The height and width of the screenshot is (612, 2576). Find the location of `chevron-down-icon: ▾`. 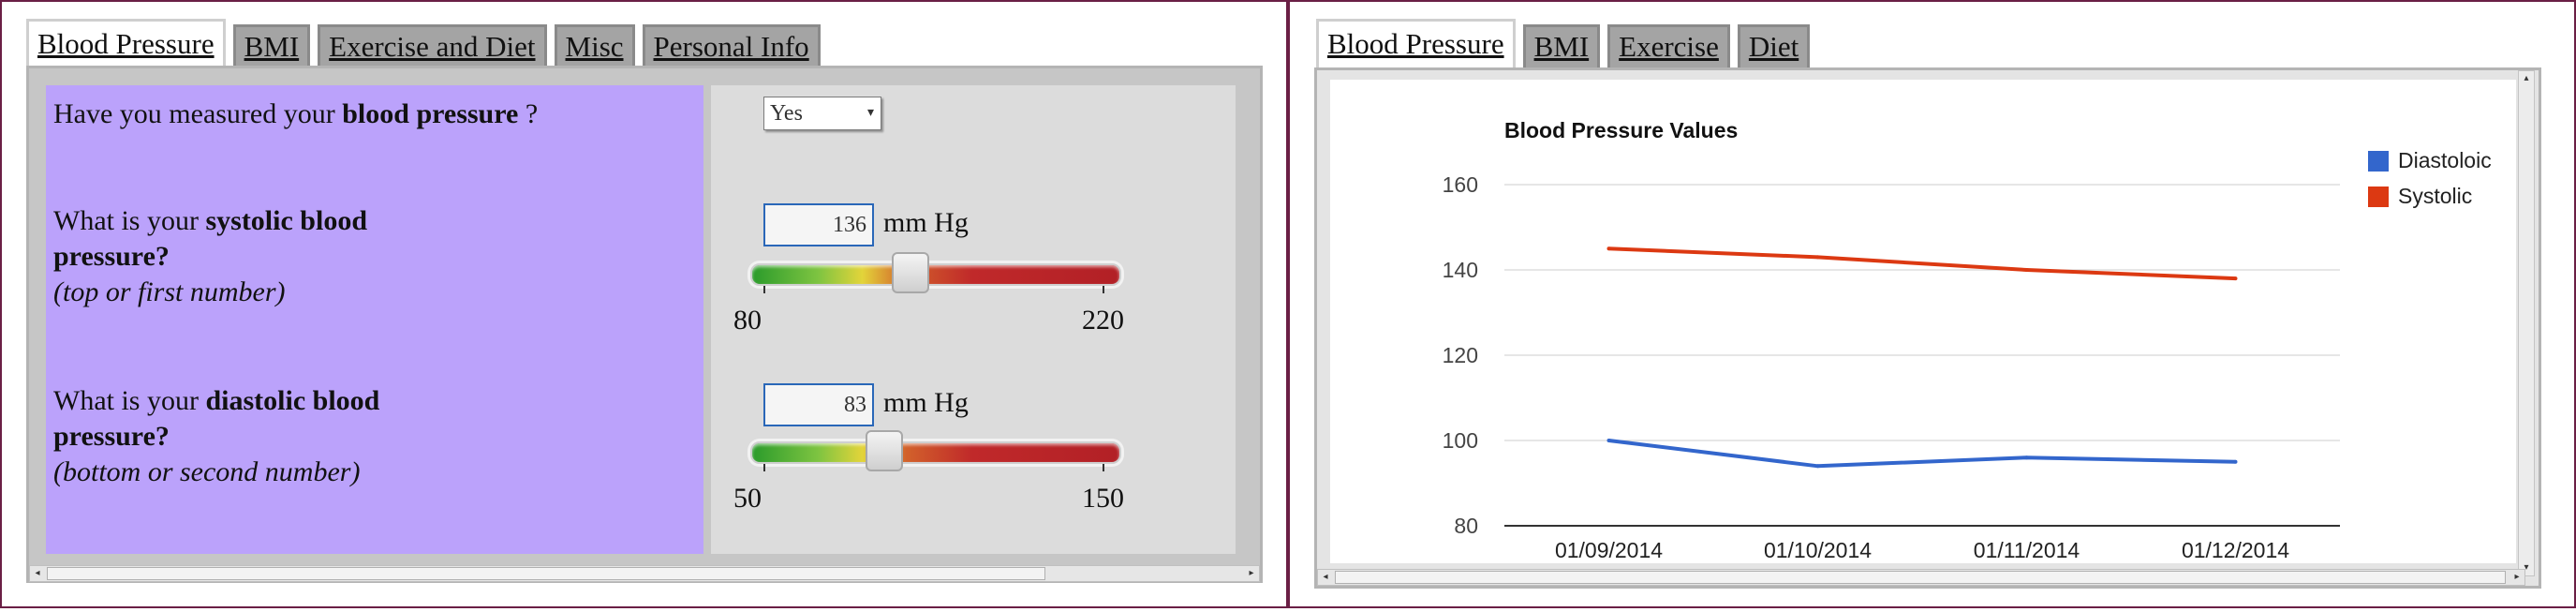

chevron-down-icon: ▾ is located at coordinates (870, 113).